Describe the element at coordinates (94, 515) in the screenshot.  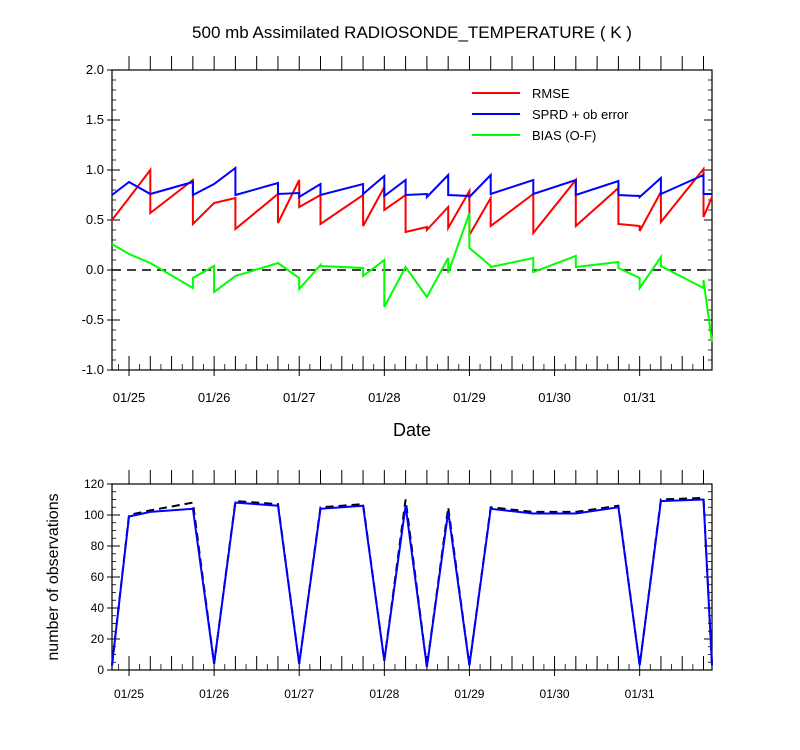
I see `y-tick-label: 100` at that location.